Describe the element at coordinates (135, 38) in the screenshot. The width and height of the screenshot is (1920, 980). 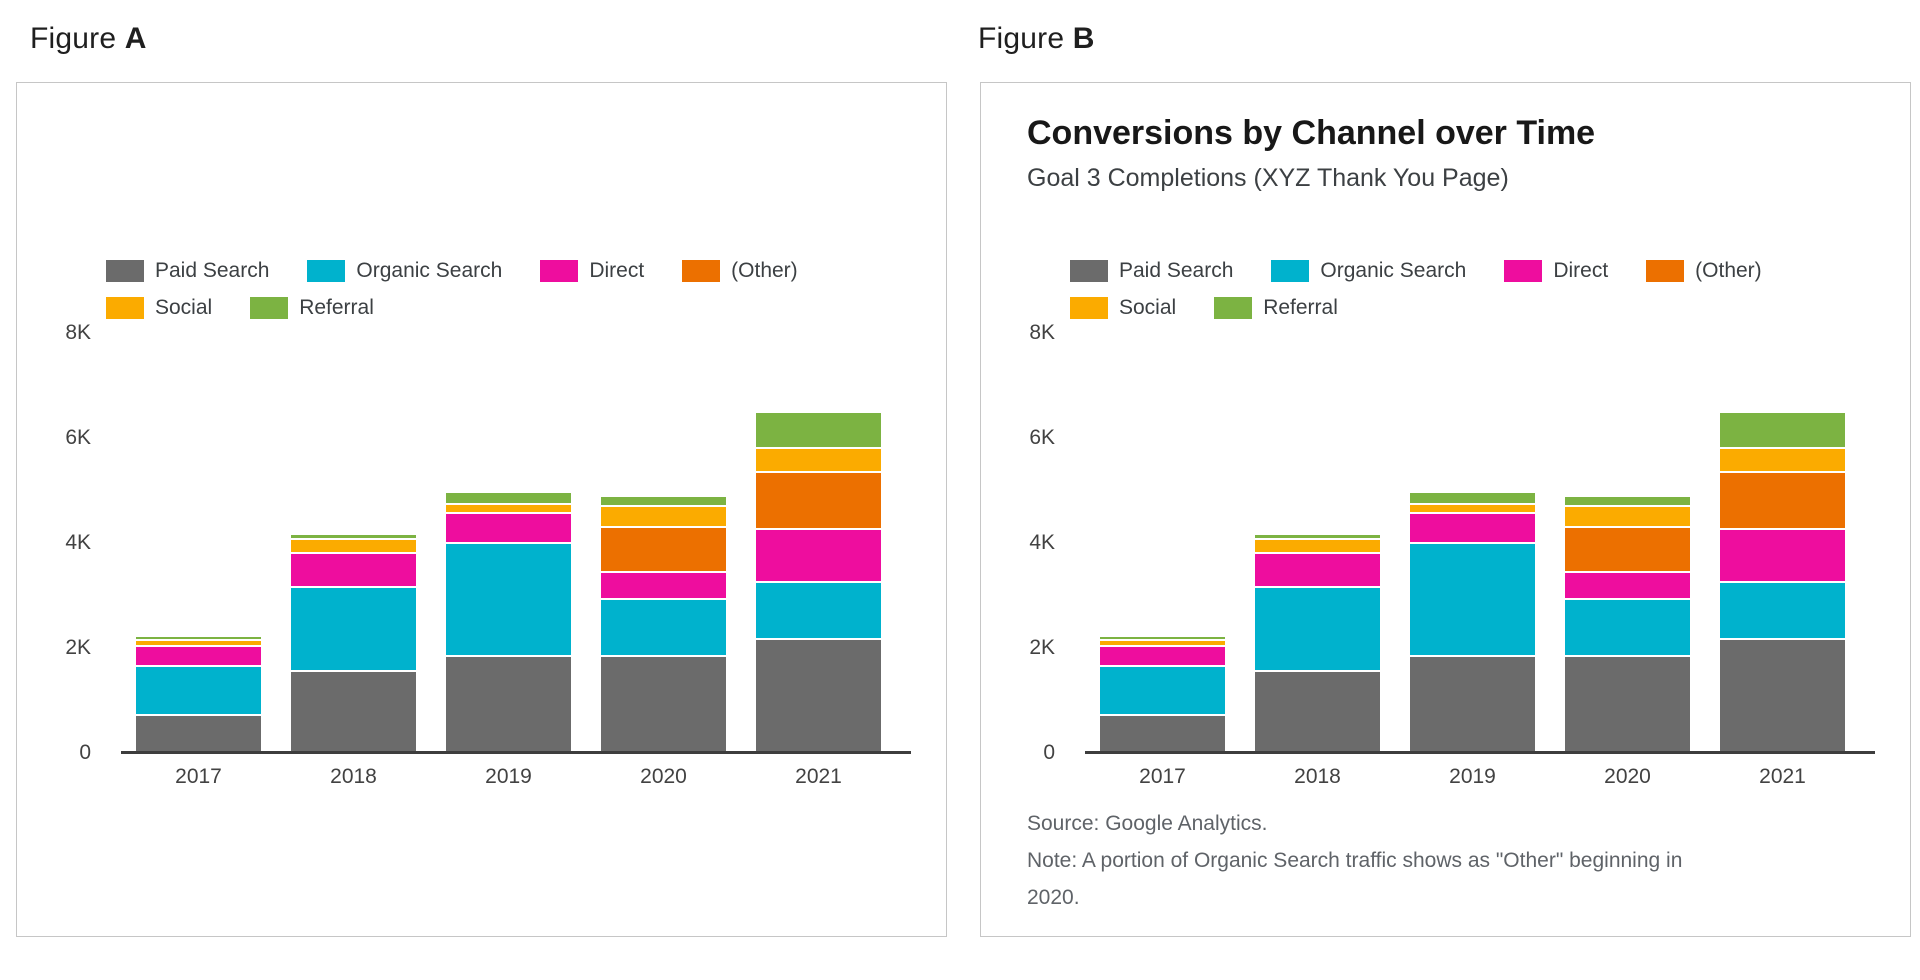
I see `figure-a-label-letter: A` at that location.